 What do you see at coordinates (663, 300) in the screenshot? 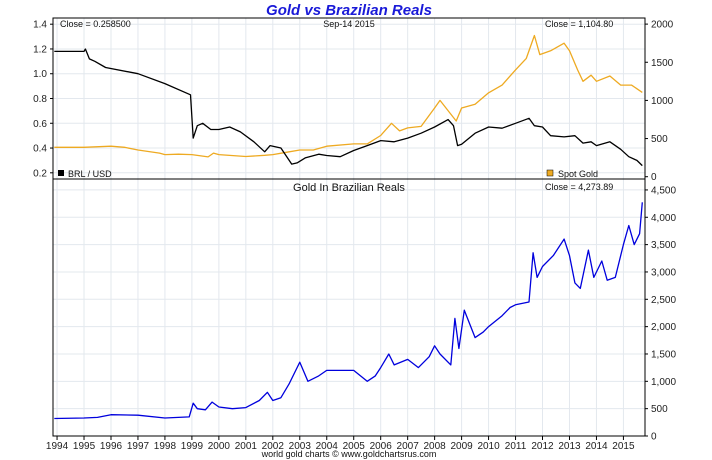
I see `right-y-tick-label: 2,500` at bounding box center [663, 300].